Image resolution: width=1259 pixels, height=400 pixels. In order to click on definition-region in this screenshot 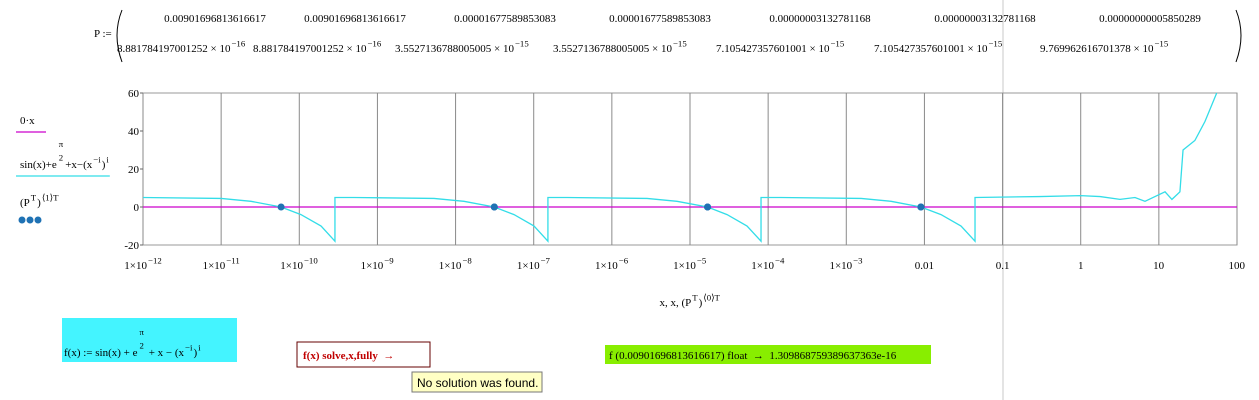, I will do `click(149, 340)`.